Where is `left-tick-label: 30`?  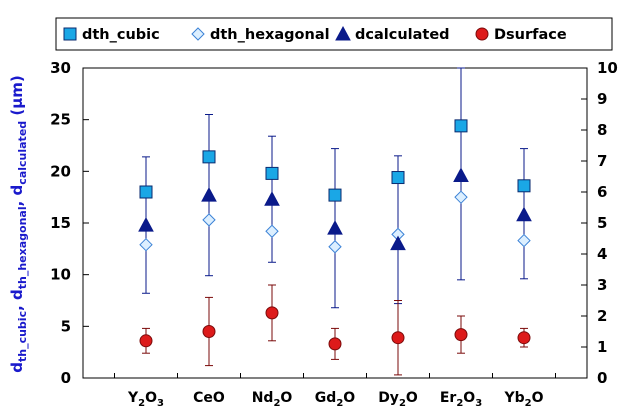 left-tick-label: 30 is located at coordinates (60, 68).